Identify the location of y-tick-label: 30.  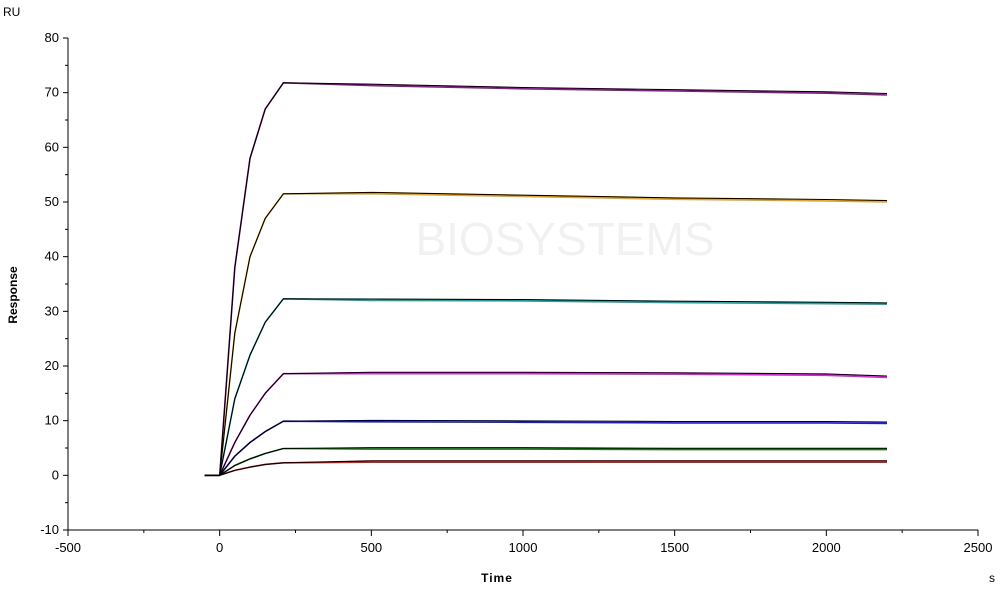
(52, 310).